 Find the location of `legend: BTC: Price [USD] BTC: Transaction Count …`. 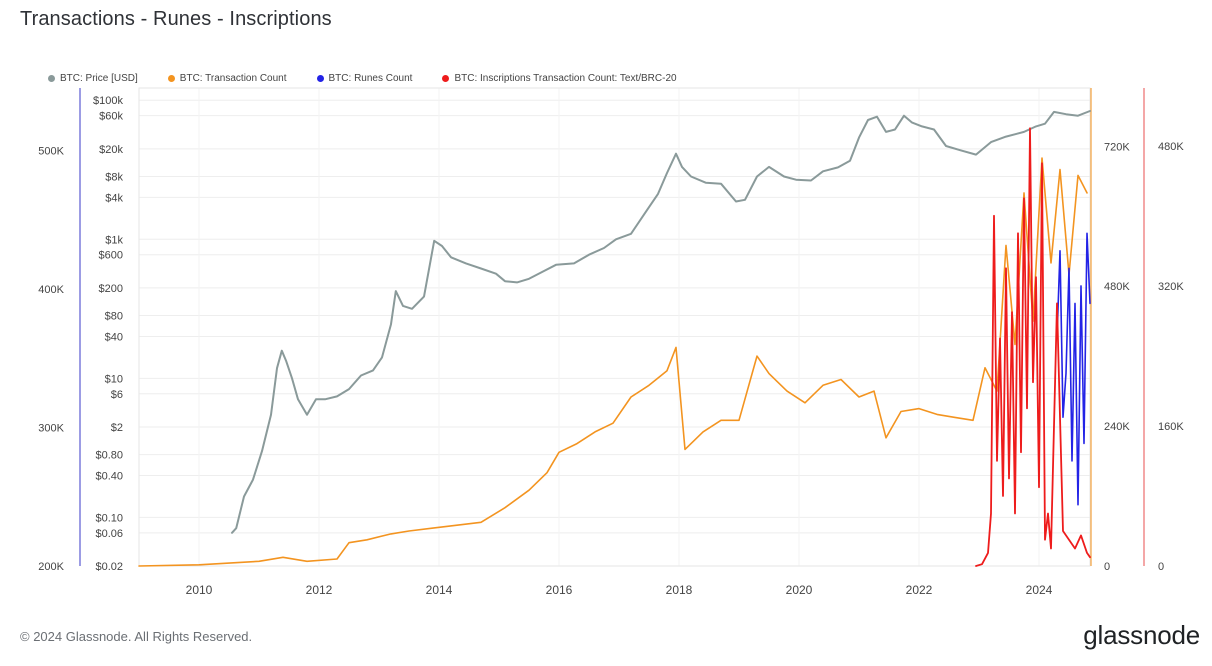

legend: BTC: Price [USD] BTC: Transaction Count … is located at coordinates (377, 78).